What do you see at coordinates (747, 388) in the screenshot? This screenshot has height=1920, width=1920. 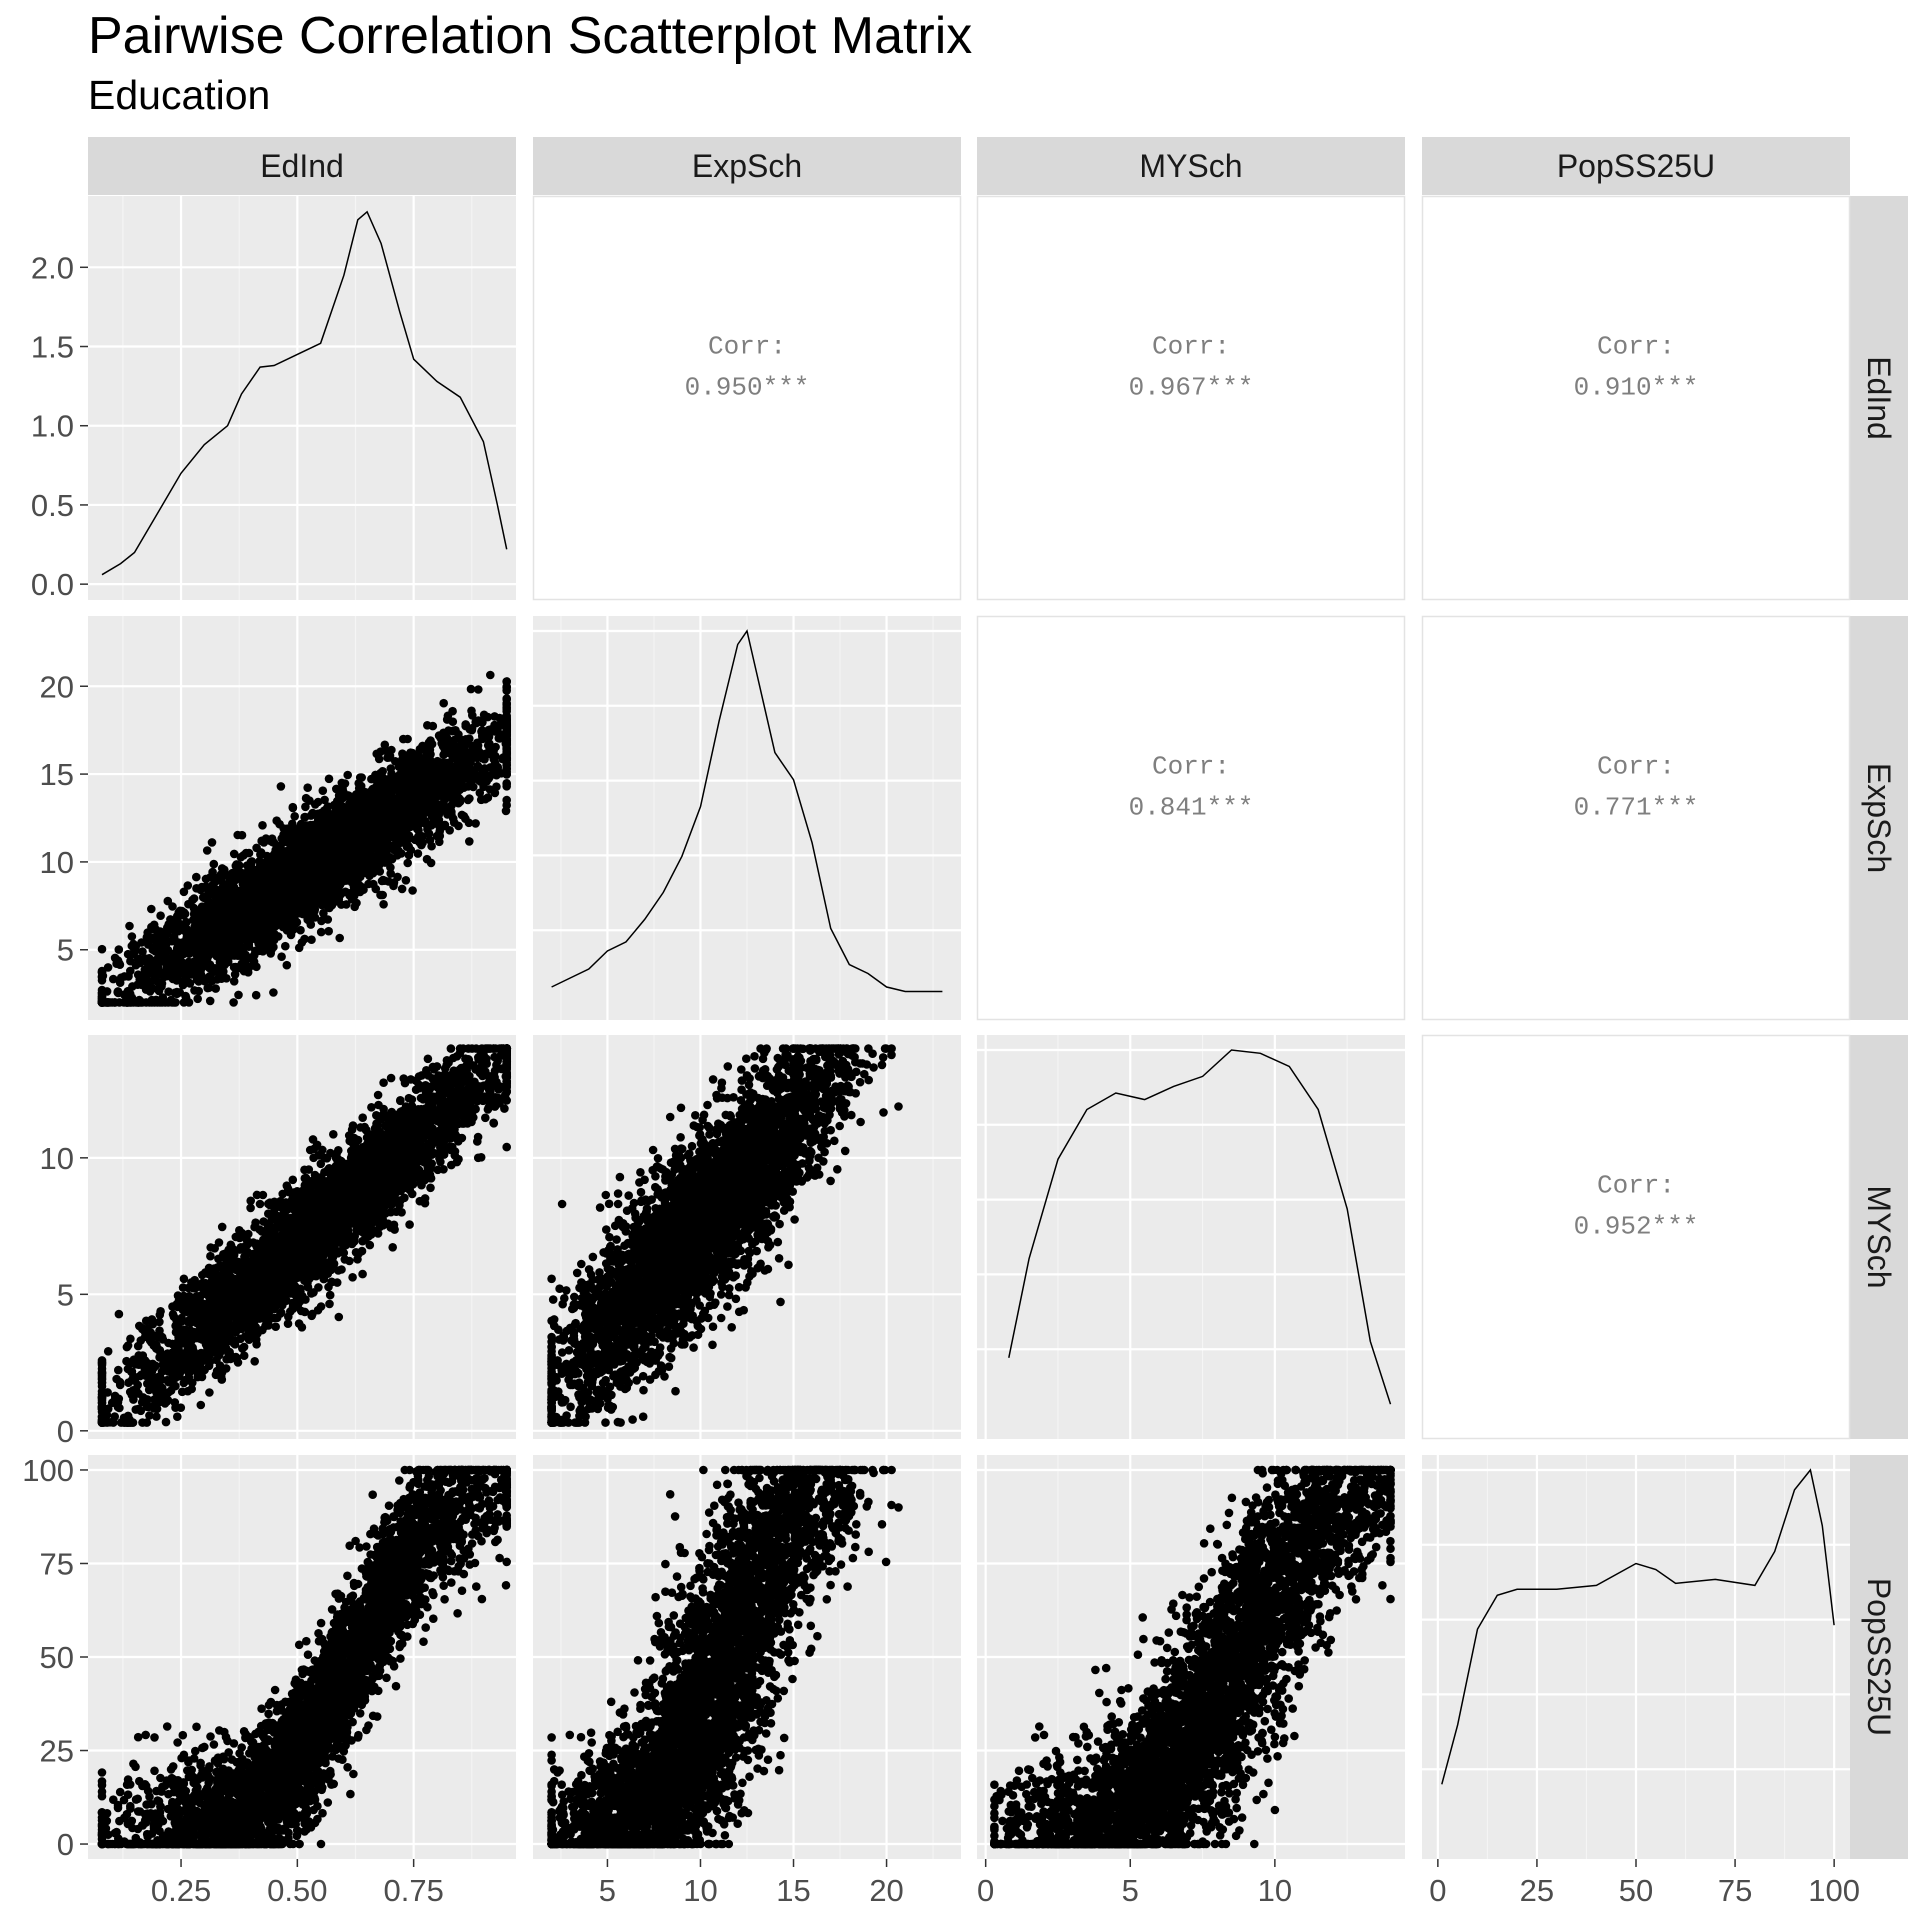 I see `correlation-value: 0.950***` at bounding box center [747, 388].